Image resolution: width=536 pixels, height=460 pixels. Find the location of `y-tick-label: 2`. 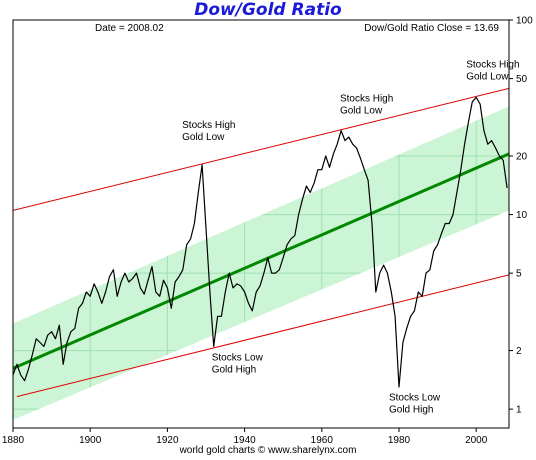

y-tick-label: 2 is located at coordinates (519, 351).